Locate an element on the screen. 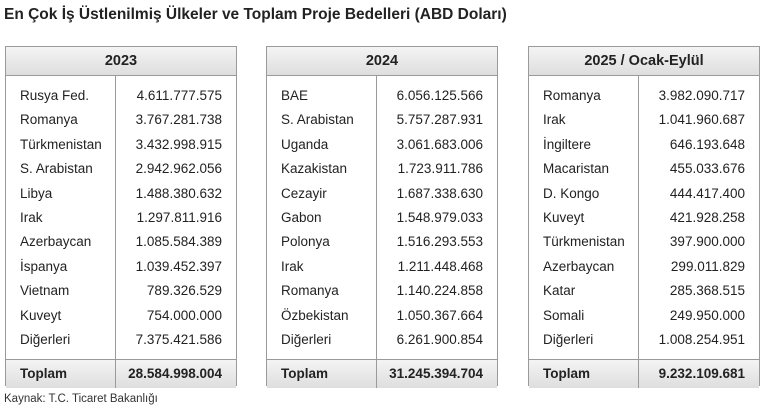  table-row: İngiltere 646.193.648 is located at coordinates (644, 145).